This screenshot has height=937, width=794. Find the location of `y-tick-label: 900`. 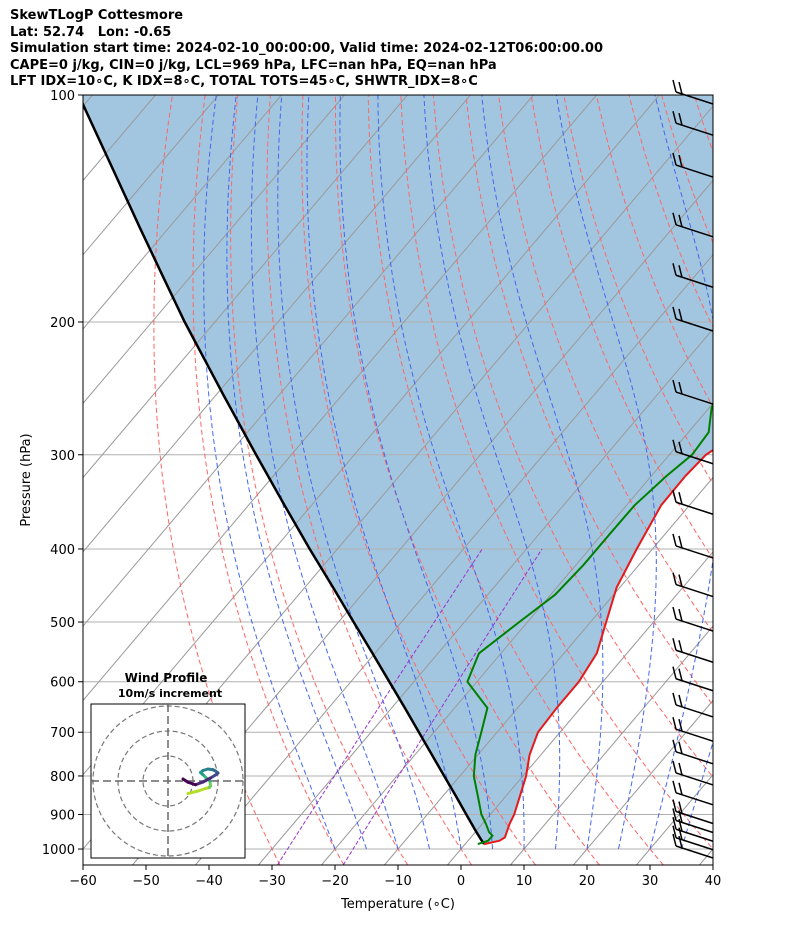

y-tick-label: 900 is located at coordinates (62, 816).